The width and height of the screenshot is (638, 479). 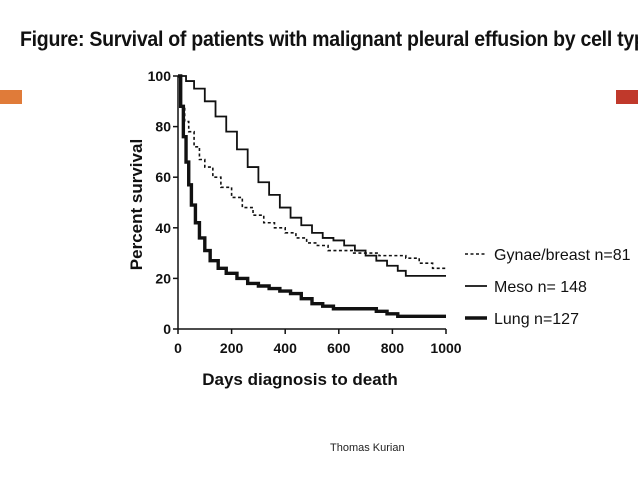 What do you see at coordinates (393, 348) in the screenshot?
I see `x-tick-label: 800` at bounding box center [393, 348].